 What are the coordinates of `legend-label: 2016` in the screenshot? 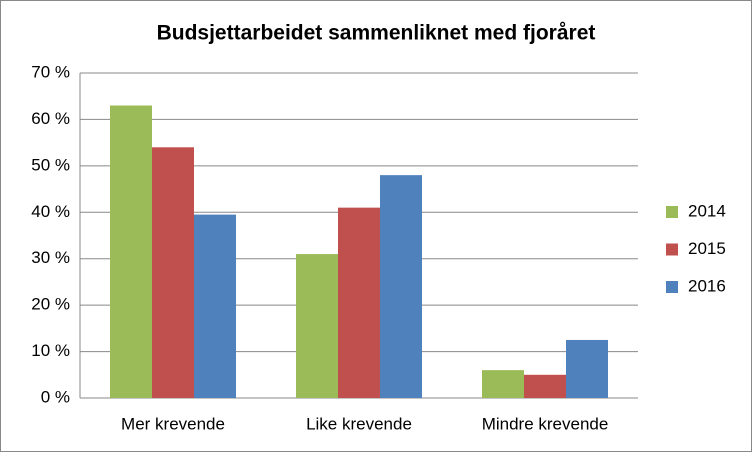 It's located at (707, 285).